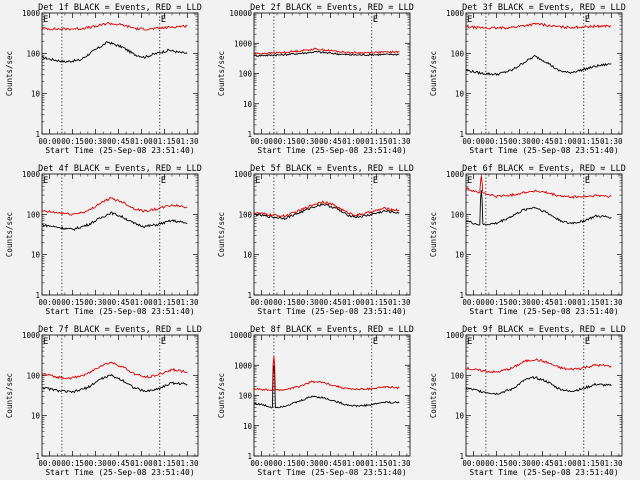  I want to click on panel-title: Det 7f BLACK = Events, RED = LLD, so click(120, 330).